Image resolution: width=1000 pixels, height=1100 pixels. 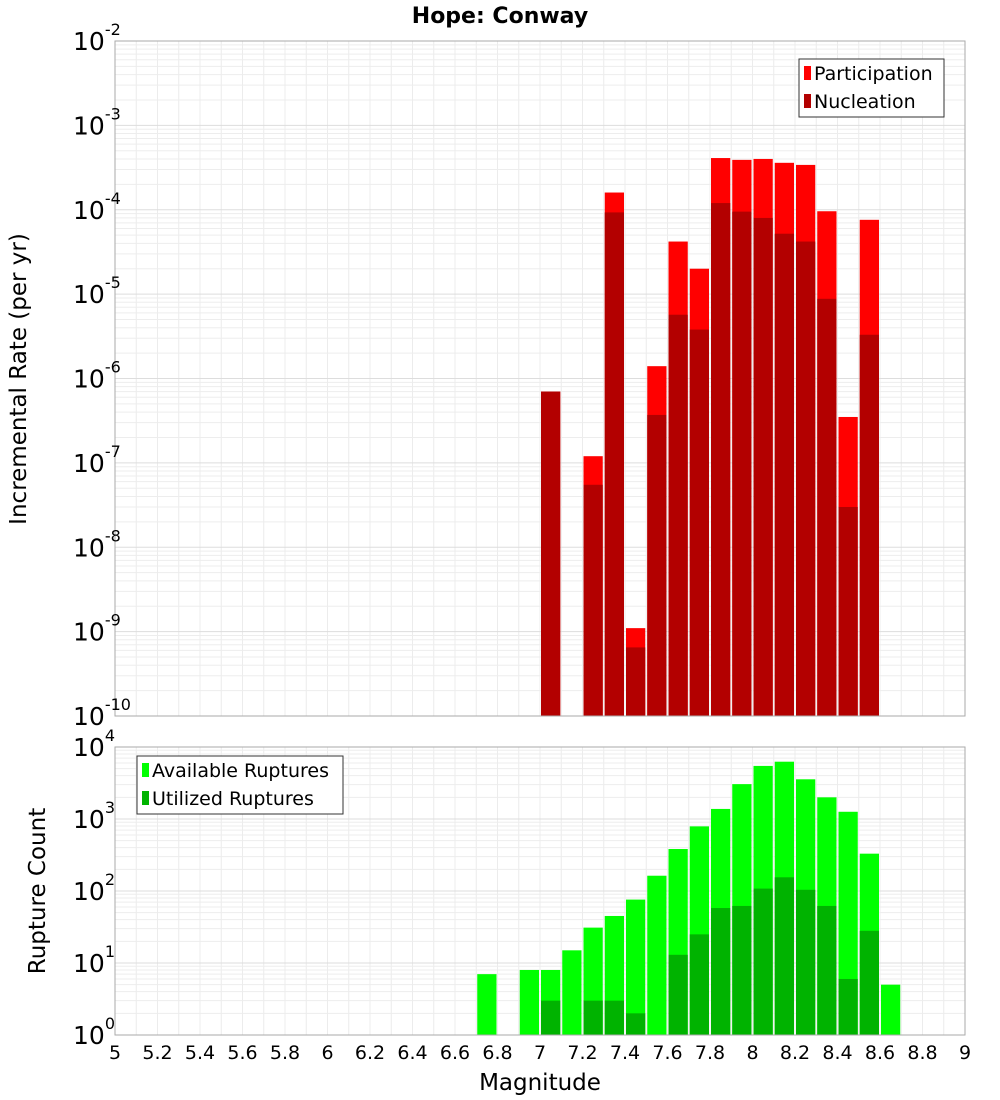 I want to click on top-legend-box, so click(x=871, y=88).